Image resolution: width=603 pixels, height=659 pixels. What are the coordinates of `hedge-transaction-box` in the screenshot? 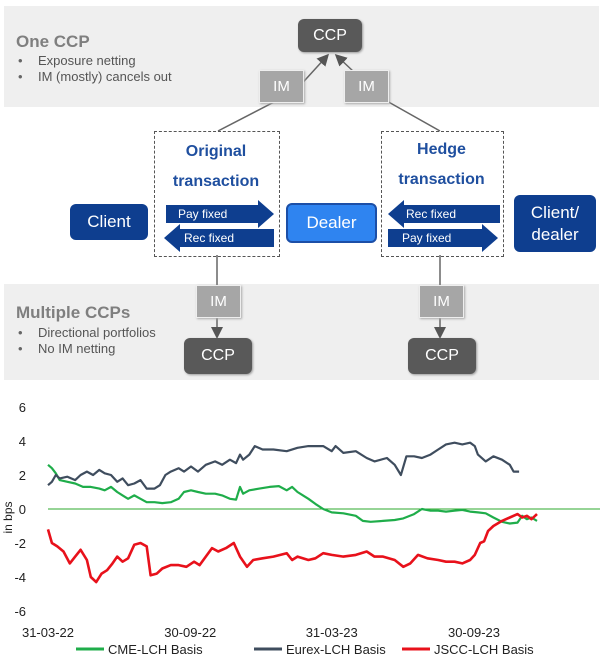 It's located at (442, 194).